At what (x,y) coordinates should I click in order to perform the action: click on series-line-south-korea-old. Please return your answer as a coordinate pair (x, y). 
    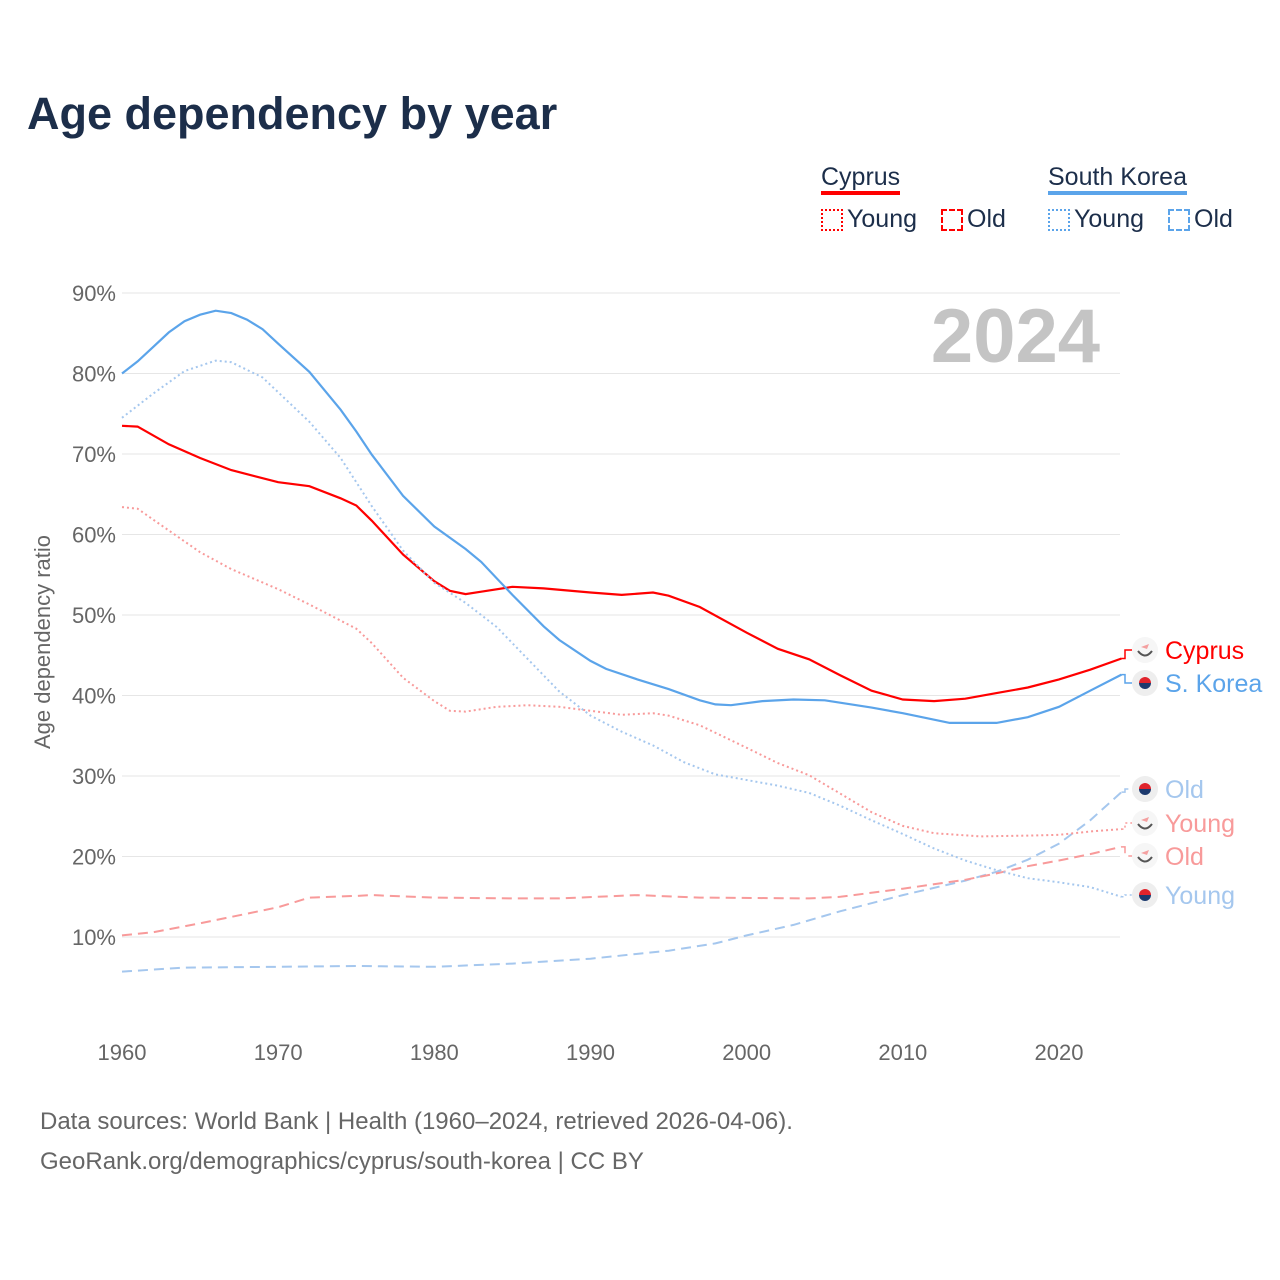
    Looking at the image, I should click on (622, 882).